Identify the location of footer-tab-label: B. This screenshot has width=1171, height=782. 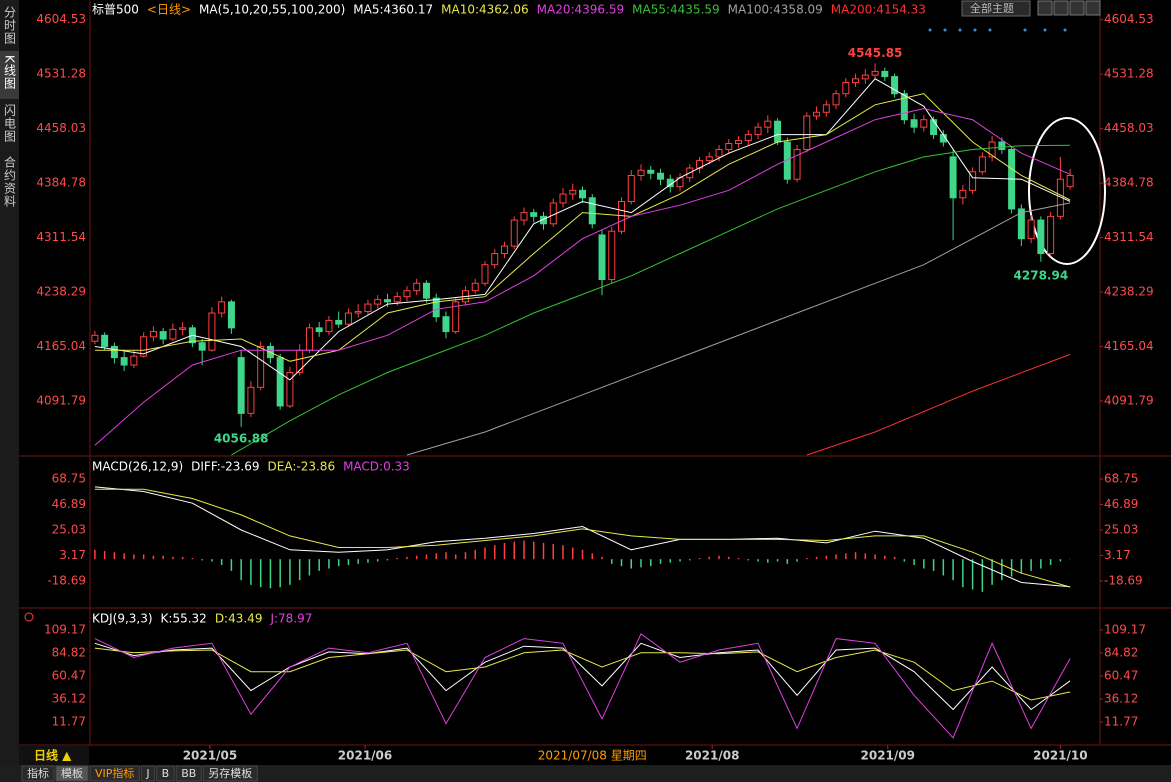
(166, 773).